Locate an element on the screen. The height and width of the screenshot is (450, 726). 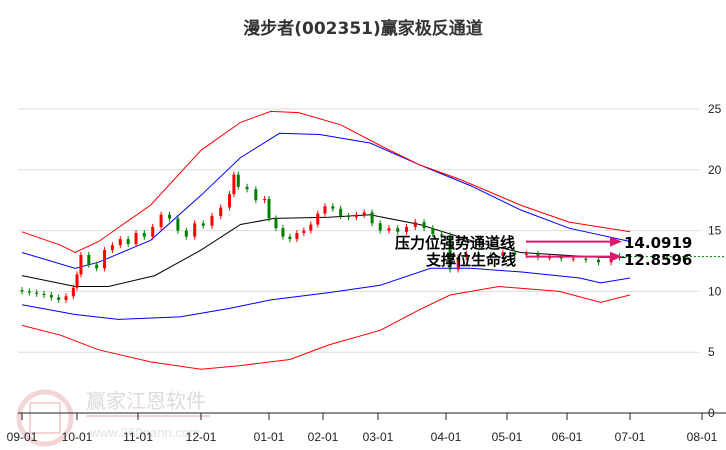
x-tick-label: 02-01 is located at coordinates (323, 437).